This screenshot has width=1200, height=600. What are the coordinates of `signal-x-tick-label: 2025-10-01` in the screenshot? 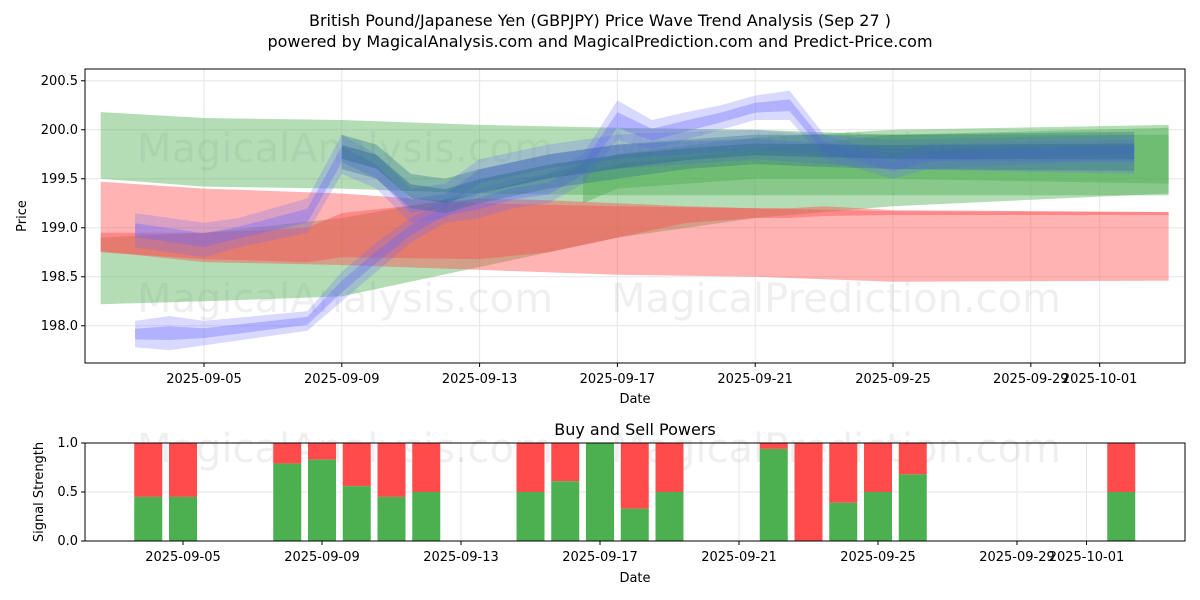 It's located at (1087, 557).